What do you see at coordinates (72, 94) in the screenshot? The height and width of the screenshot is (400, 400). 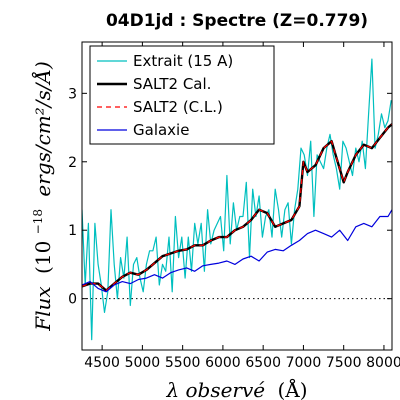 I see `y-tick-label: 3` at bounding box center [72, 94].